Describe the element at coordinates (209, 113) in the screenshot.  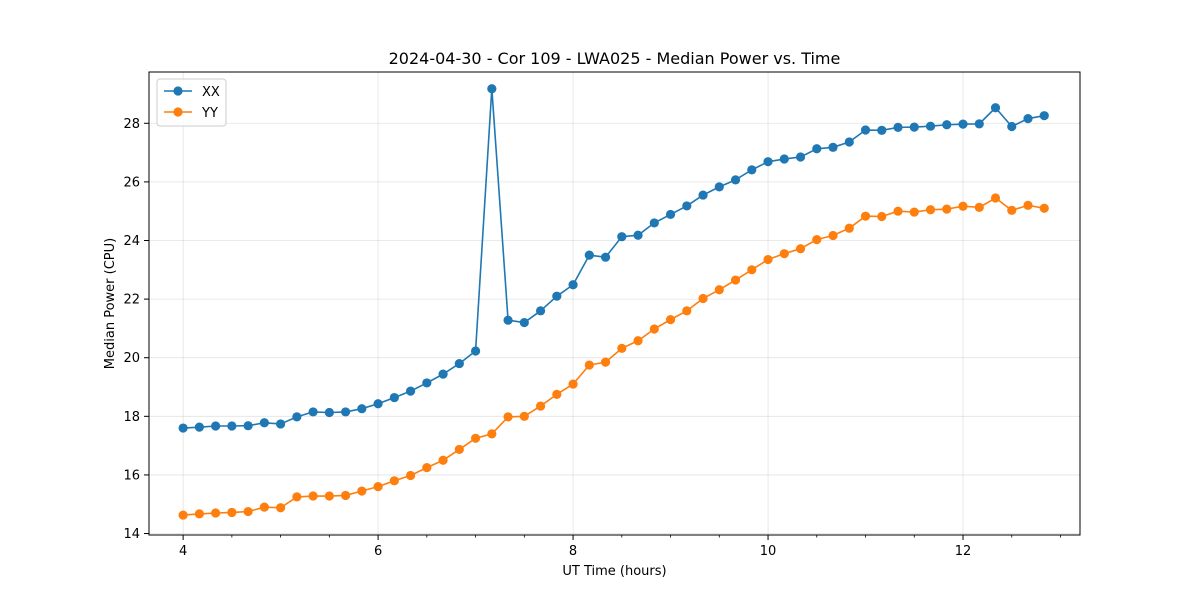
I see `legend-label-yy: YY` at that location.